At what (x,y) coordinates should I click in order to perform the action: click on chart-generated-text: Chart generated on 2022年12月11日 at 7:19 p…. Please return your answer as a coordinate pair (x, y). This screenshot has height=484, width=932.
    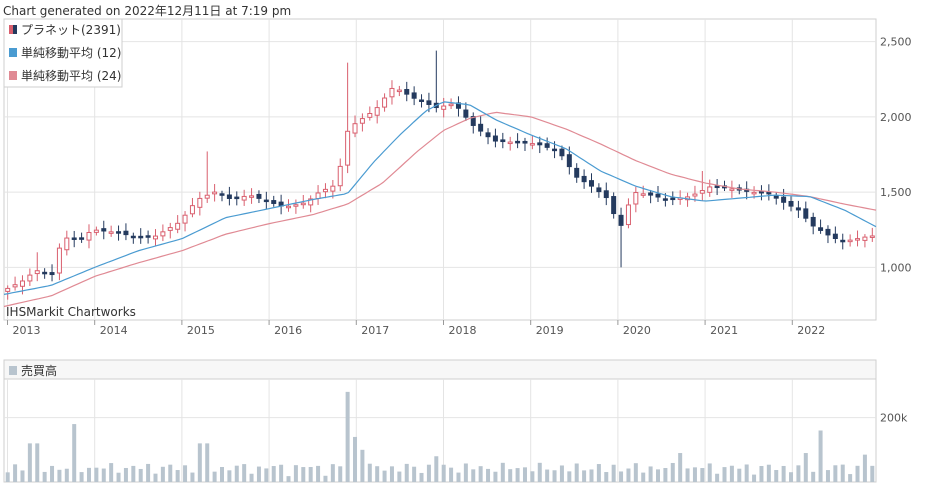
    Looking at the image, I should click on (147, 11).